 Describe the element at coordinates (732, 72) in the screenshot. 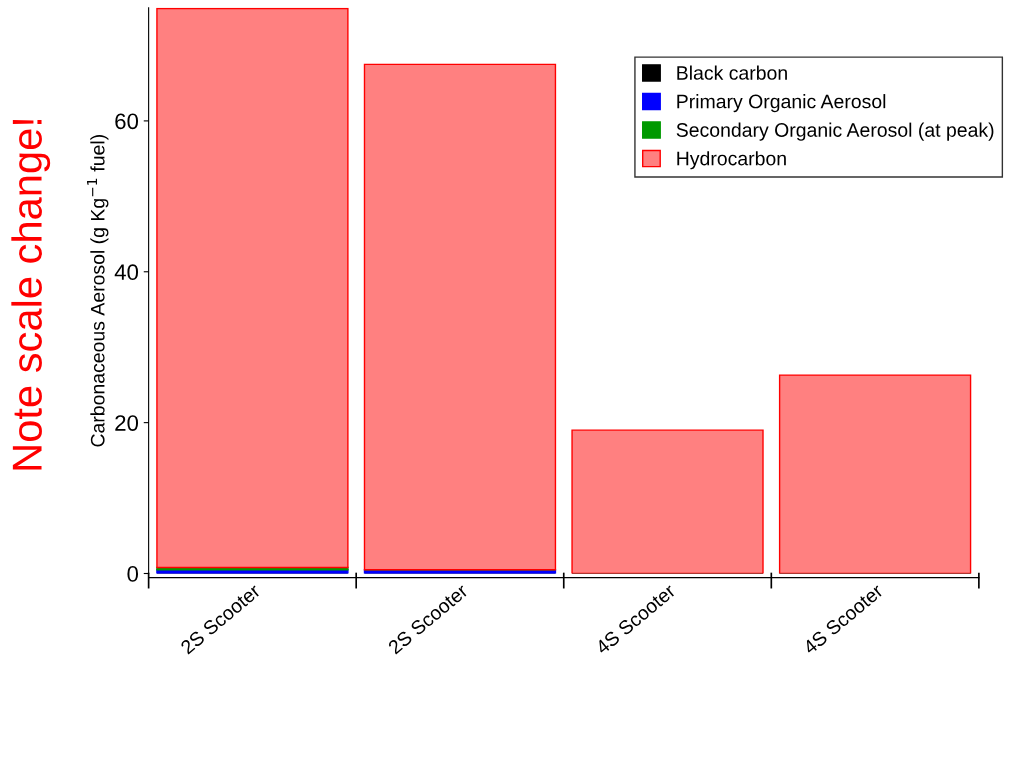

I see `legend-label: Black carbon` at that location.